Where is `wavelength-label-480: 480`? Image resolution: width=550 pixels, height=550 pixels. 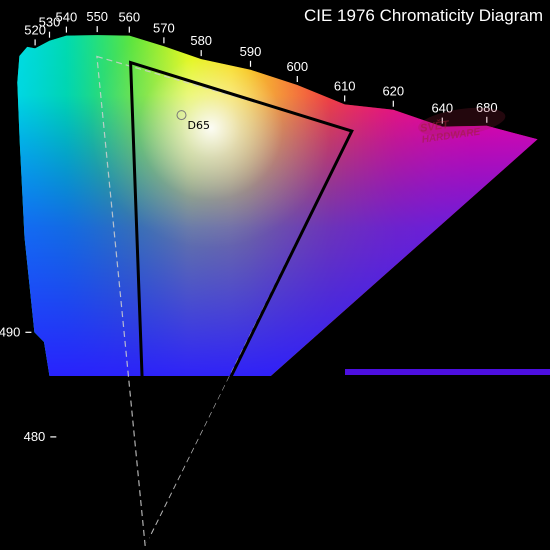 wavelength-label-480: 480 is located at coordinates (35, 436).